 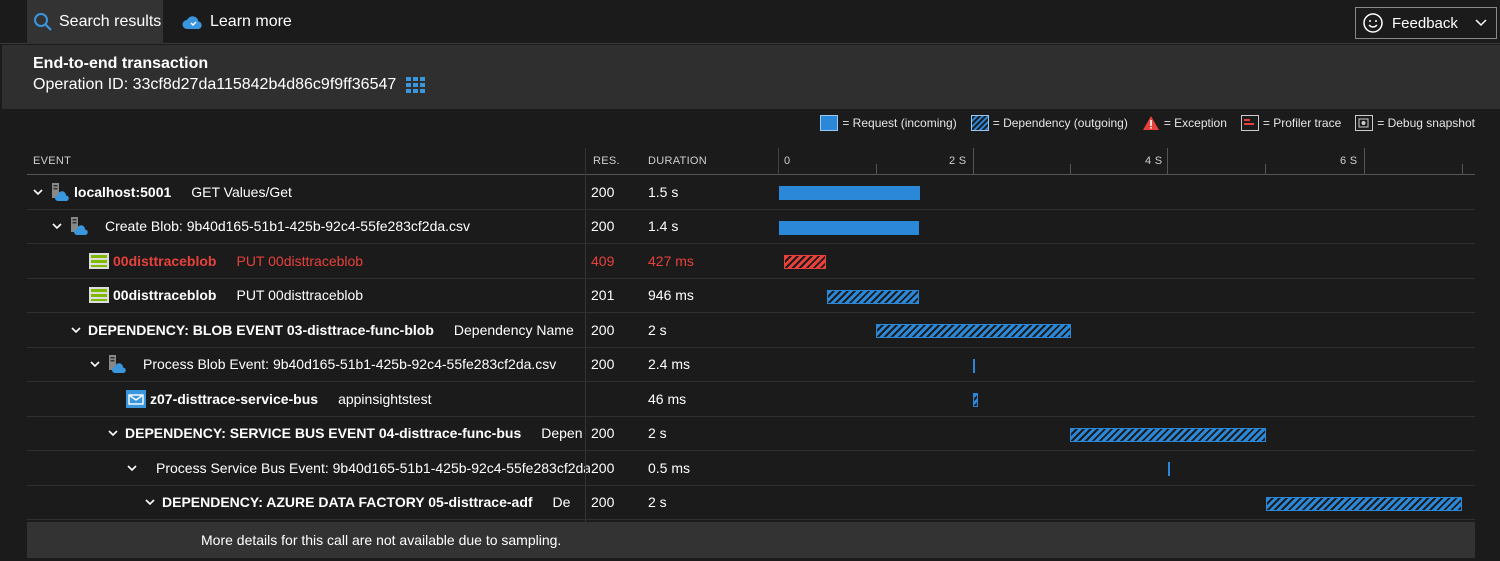 I want to click on top-toolbar: Search results Learn more Feedback, so click(x=750, y=22).